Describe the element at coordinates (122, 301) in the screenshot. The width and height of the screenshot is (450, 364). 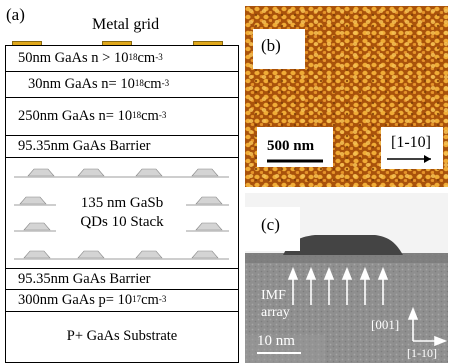
I see `layer-300nm-p: 300nm GaAs p= 10 17 cm -3` at that location.